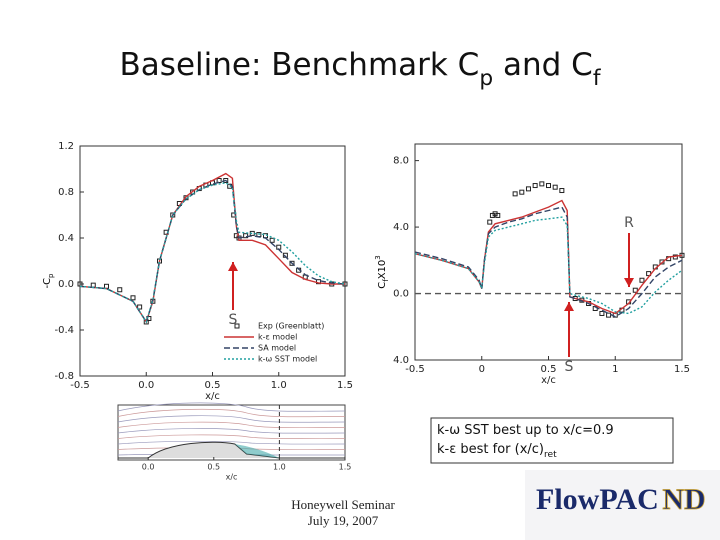 This screenshot has height=540, width=720. Describe the element at coordinates (482, 369) in the screenshot. I see `x-tick-label: 0` at that location.